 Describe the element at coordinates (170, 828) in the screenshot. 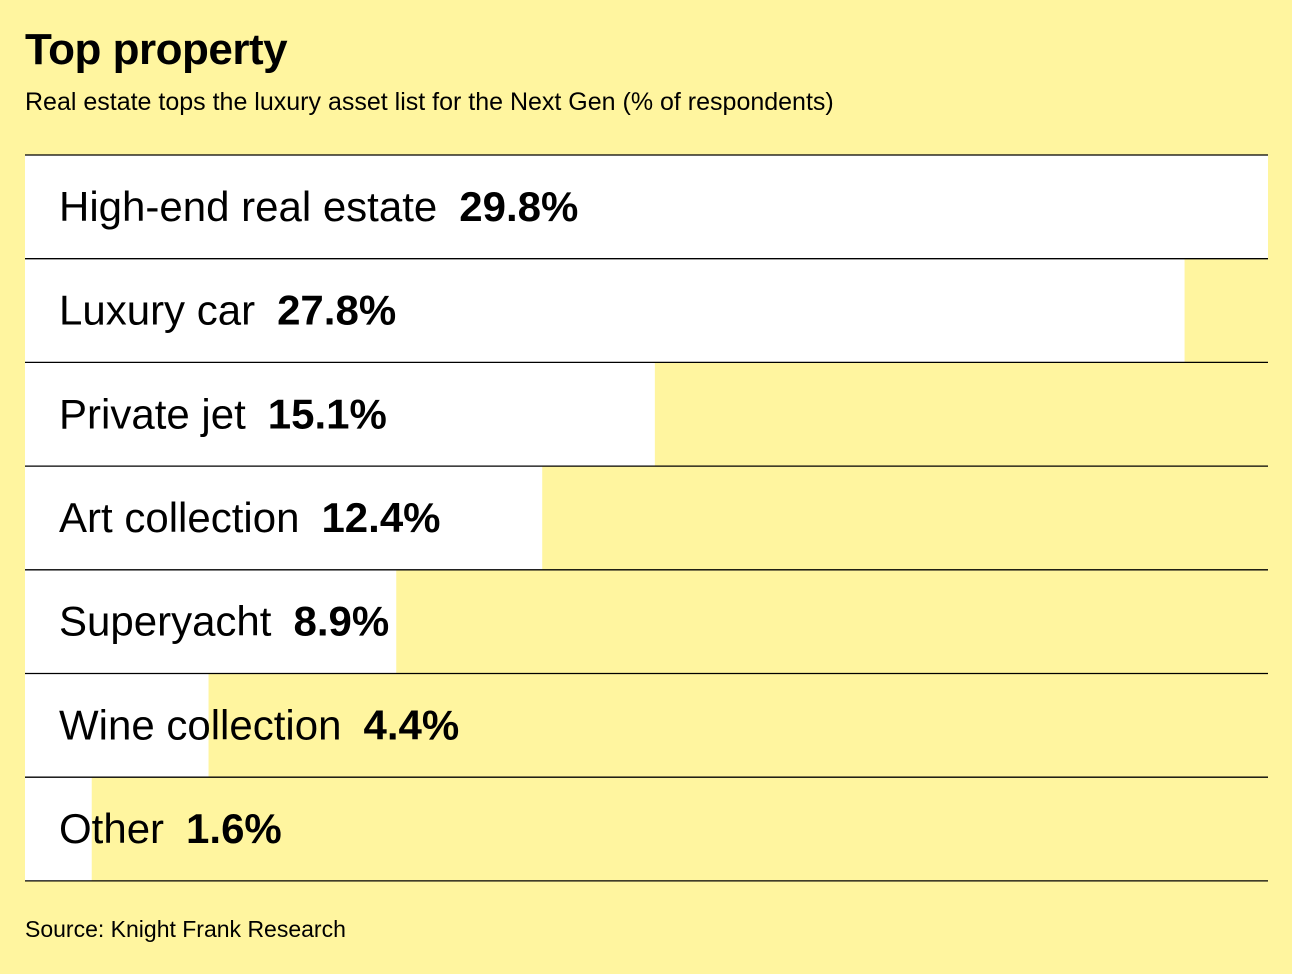

I see `category-label: Other 1.6%` at that location.